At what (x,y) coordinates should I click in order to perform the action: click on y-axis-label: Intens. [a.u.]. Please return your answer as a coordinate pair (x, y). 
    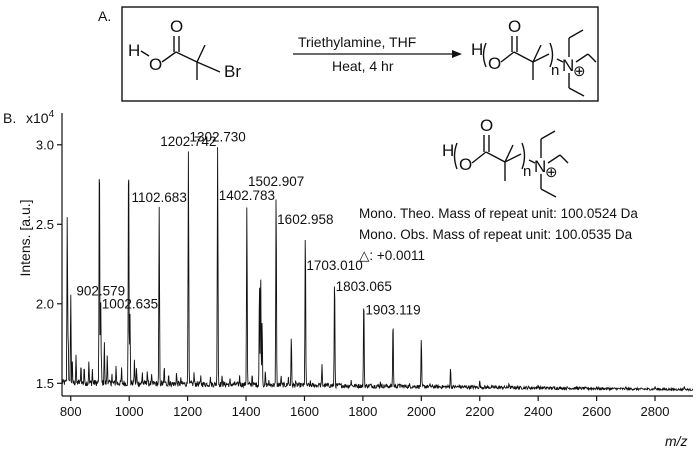
    Looking at the image, I should click on (25, 237).